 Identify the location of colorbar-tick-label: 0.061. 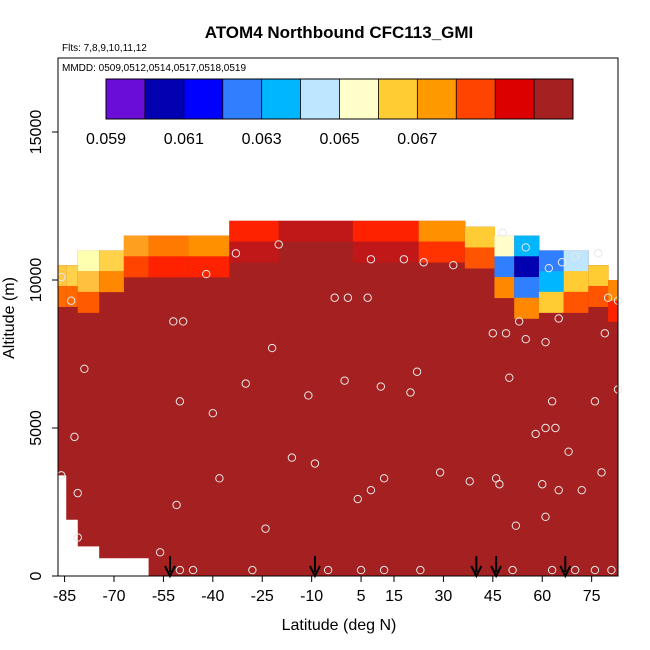
(184, 139).